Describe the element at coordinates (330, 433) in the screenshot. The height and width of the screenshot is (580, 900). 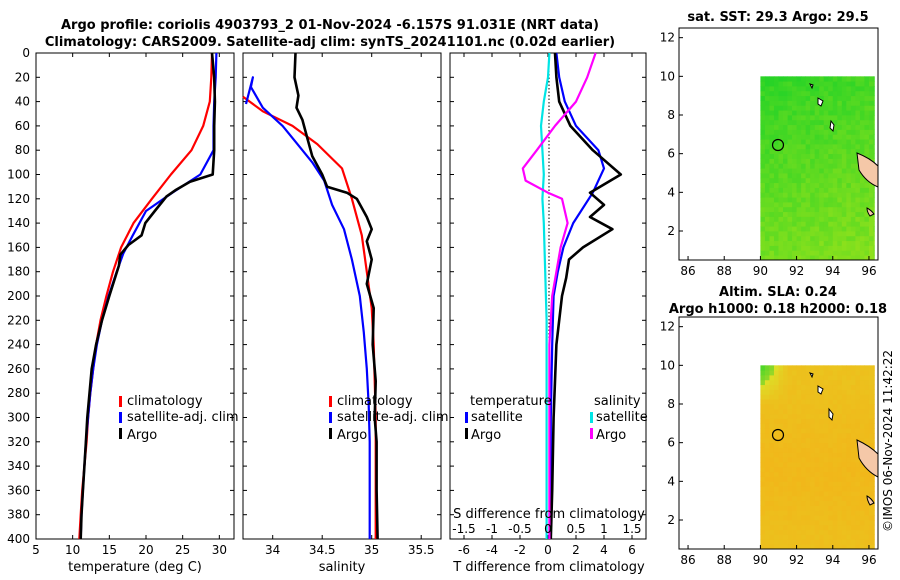
I see `legend-swatch-argo` at that location.